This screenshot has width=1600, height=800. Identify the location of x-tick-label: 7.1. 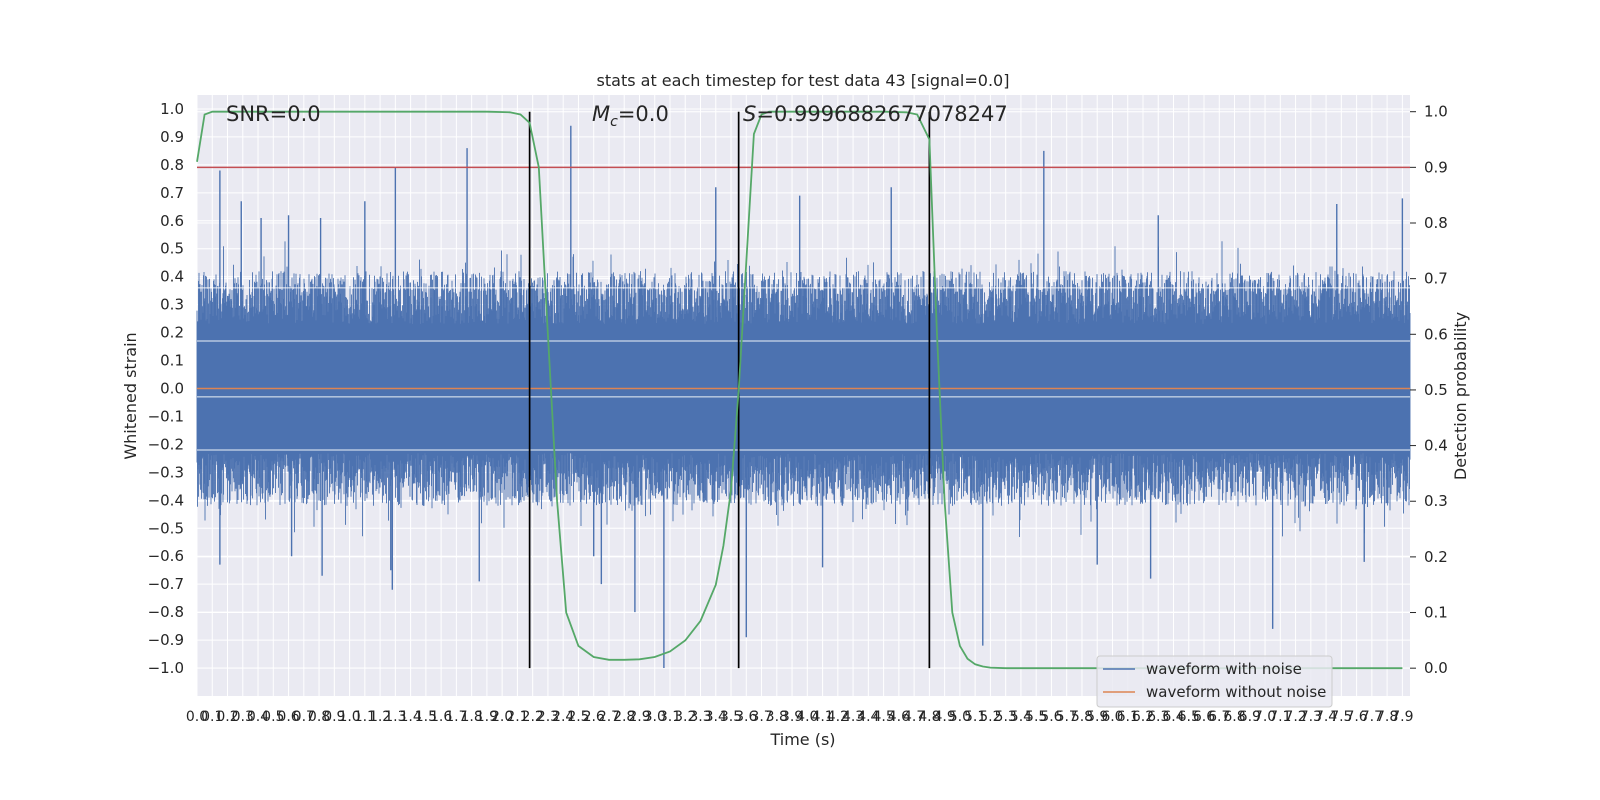
(1280, 717).